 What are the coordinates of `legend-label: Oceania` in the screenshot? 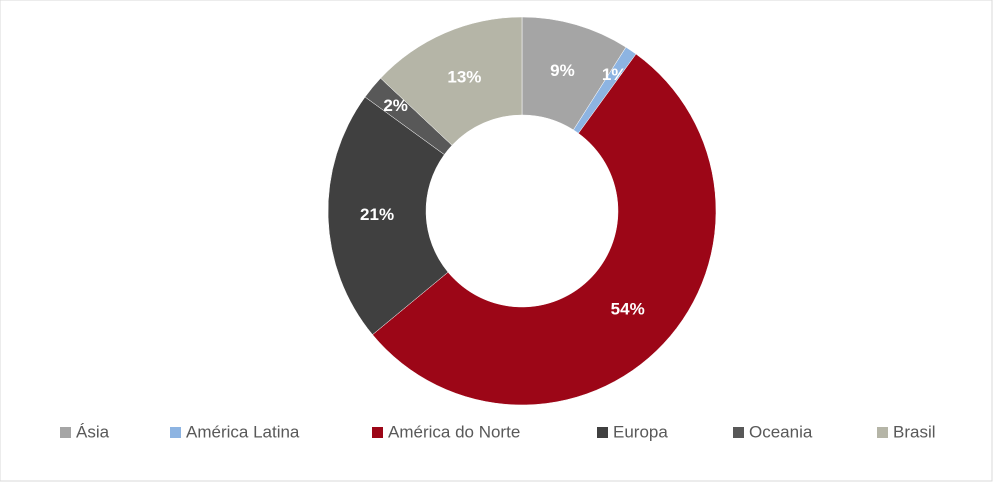 It's located at (781, 431).